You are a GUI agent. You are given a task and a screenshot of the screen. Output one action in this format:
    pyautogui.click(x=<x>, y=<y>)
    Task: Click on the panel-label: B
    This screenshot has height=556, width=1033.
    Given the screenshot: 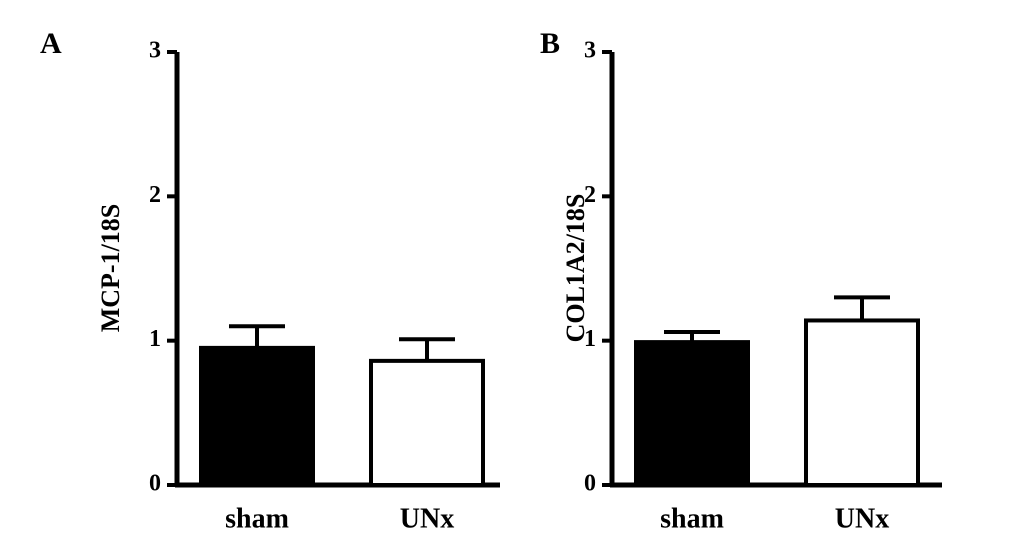 What is the action you would take?
    pyautogui.click(x=550, y=43)
    